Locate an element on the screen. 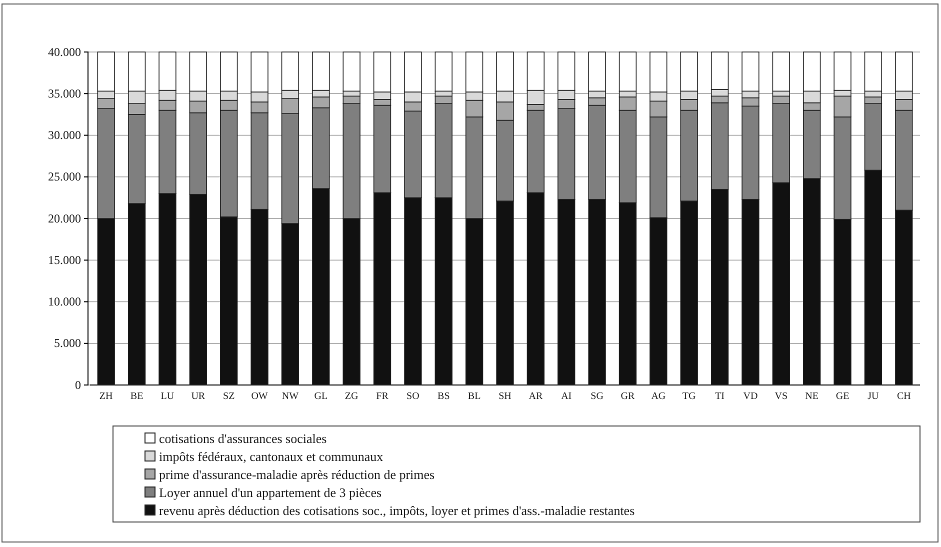 The width and height of the screenshot is (941, 547). x-tick-label: VS is located at coordinates (781, 396).